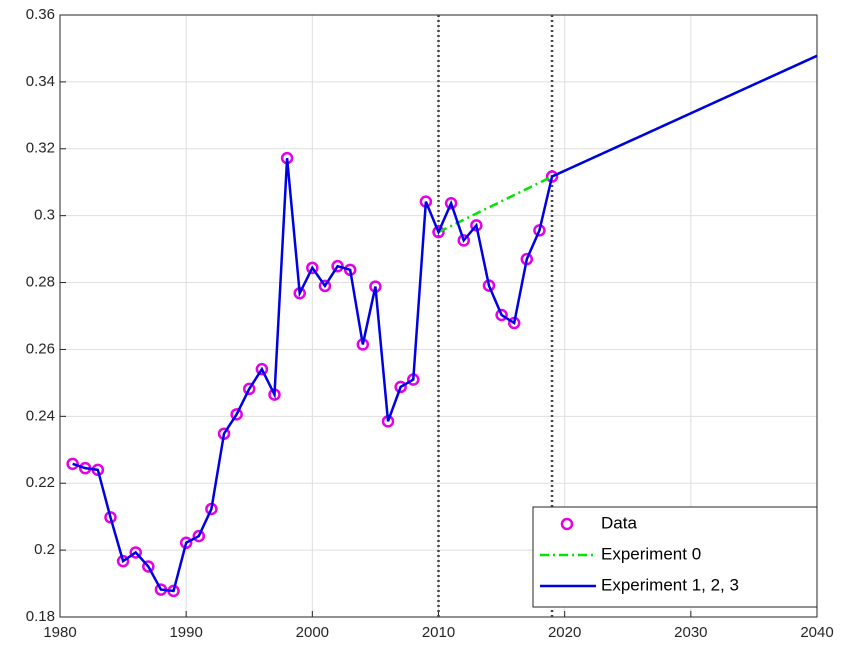 This screenshot has width=841, height=651. What do you see at coordinates (627, 144) in the screenshot?
I see `series-line` at bounding box center [627, 144].